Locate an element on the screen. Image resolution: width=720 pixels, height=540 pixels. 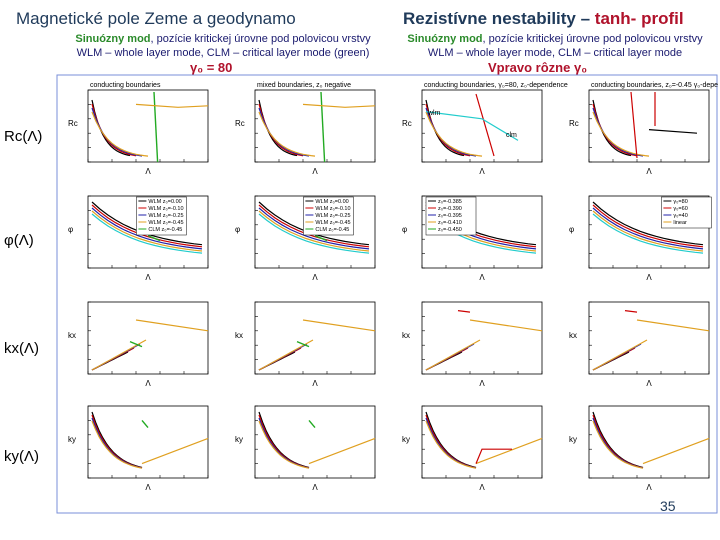
legend-entry: z₀=-0.385 is located at coordinates (450, 202).